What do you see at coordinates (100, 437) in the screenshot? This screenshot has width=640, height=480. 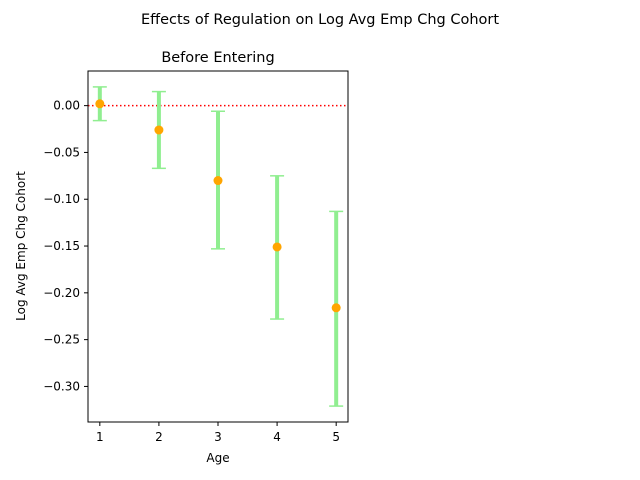 I see `x-tick-label: 1` at bounding box center [100, 437].